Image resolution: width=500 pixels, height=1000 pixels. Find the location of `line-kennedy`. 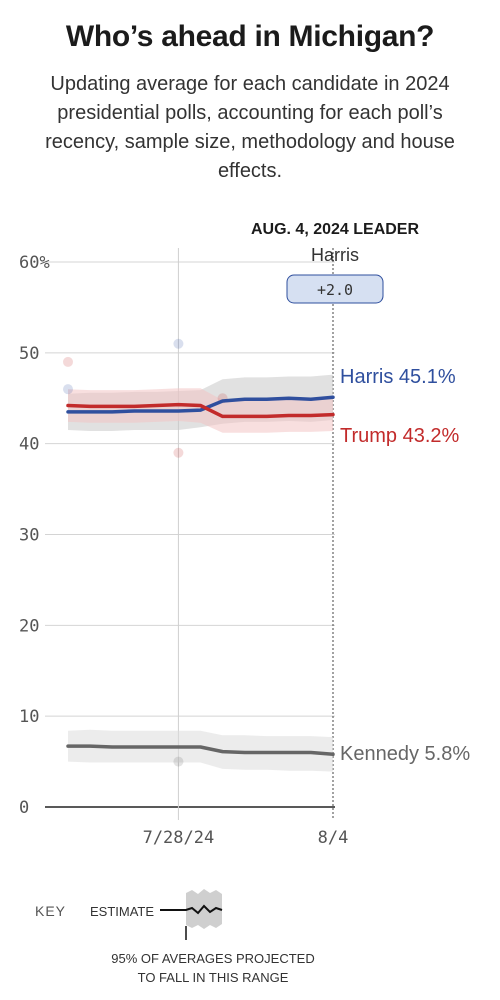

line-kennedy is located at coordinates (200, 750).